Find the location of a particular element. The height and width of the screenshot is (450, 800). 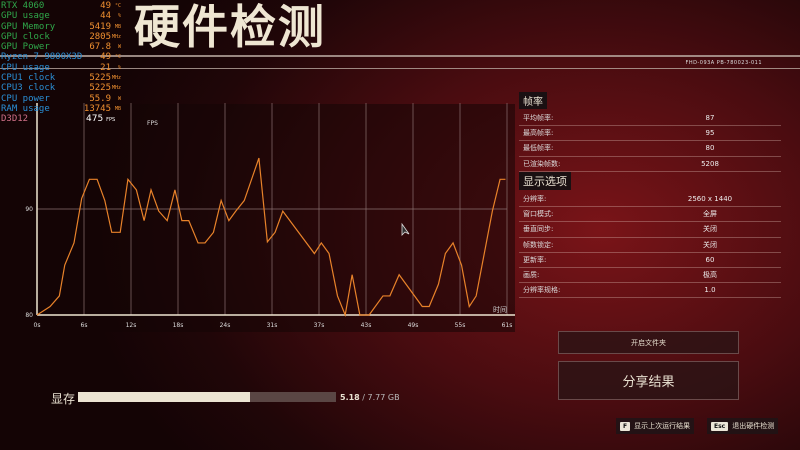

x-tick-label: 37s is located at coordinates (319, 325).